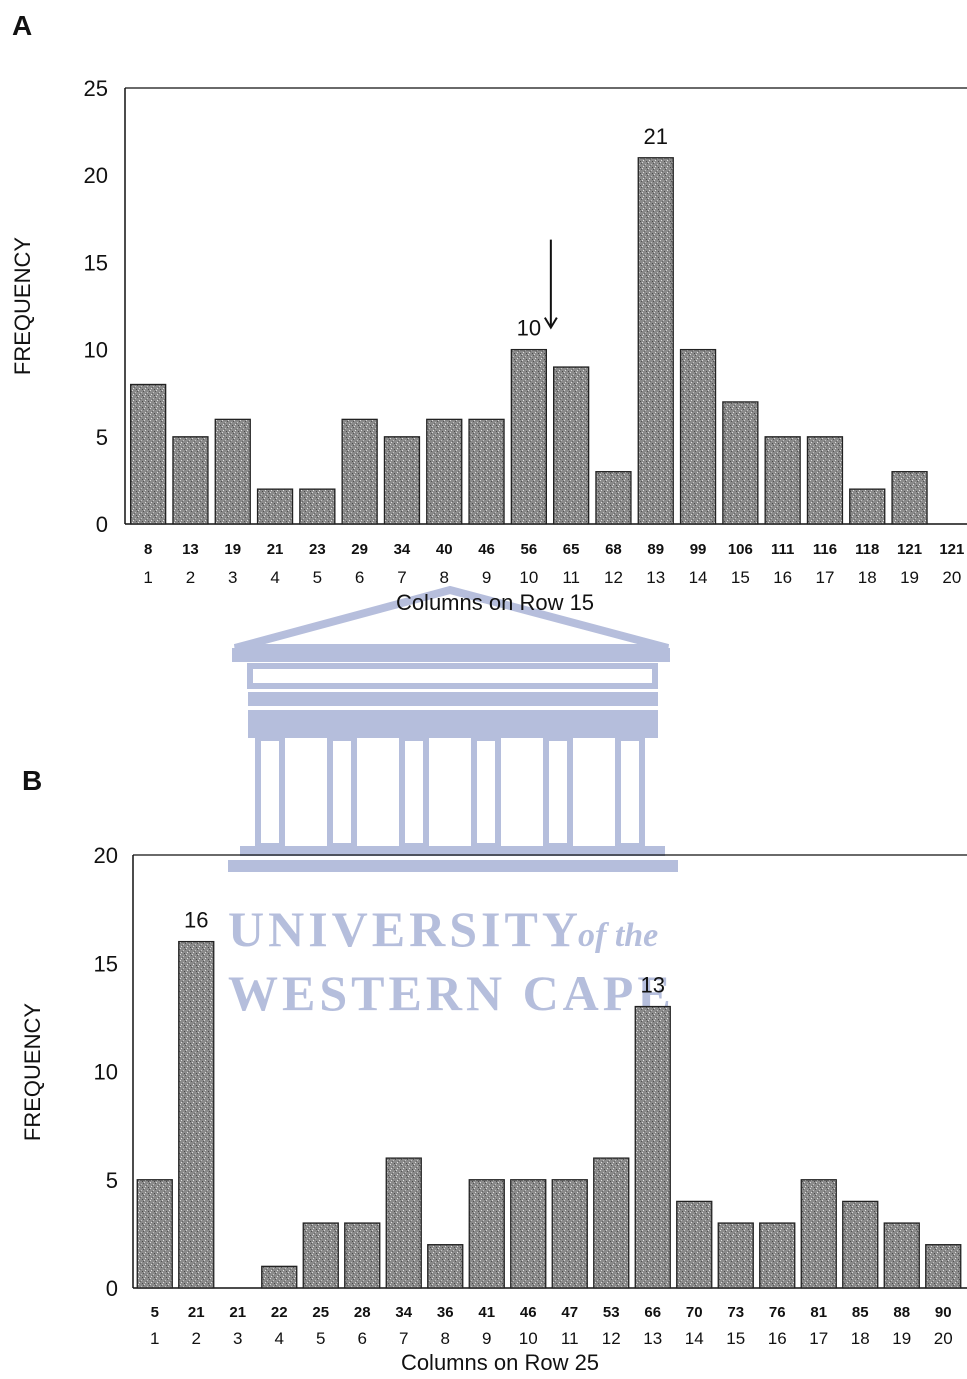  What do you see at coordinates (486, 1312) in the screenshot?
I see `x-column-label: 41` at bounding box center [486, 1312].